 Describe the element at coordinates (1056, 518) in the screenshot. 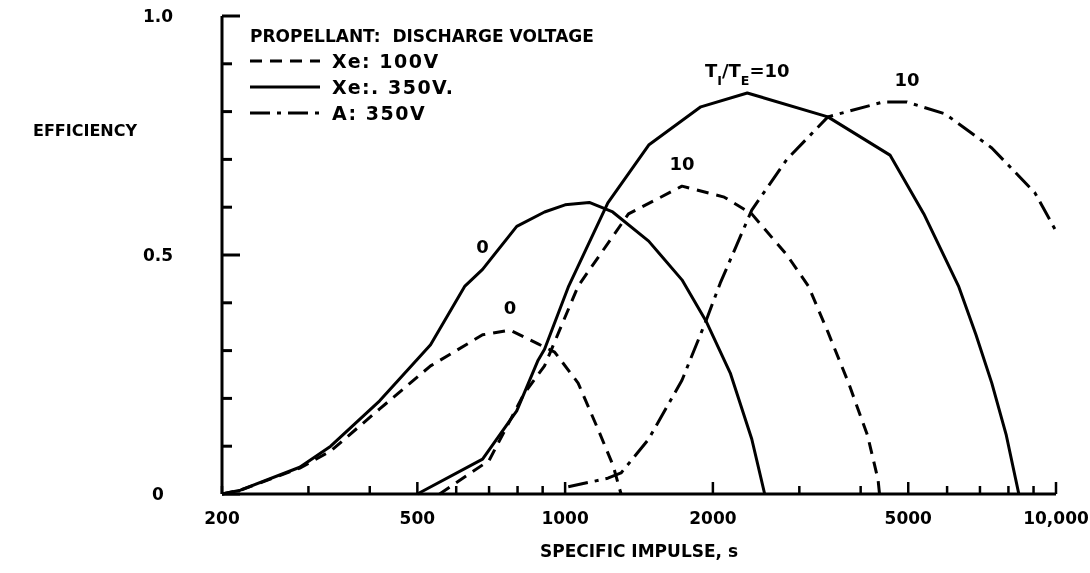

I see `x-tick-label: 10,000` at that location.